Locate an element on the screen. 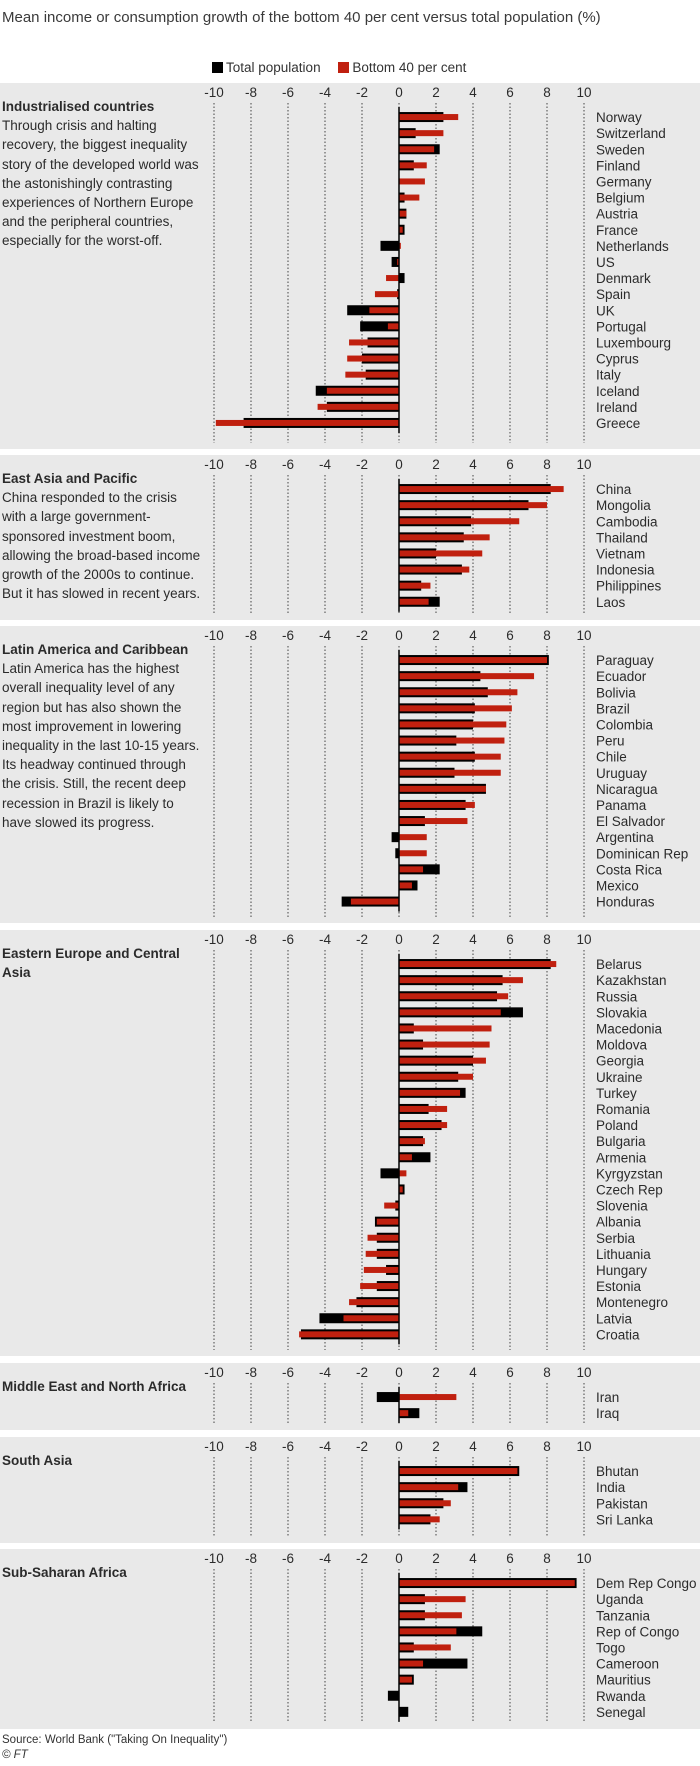 The width and height of the screenshot is (700, 1766). country-label: Denmark is located at coordinates (623, 278).